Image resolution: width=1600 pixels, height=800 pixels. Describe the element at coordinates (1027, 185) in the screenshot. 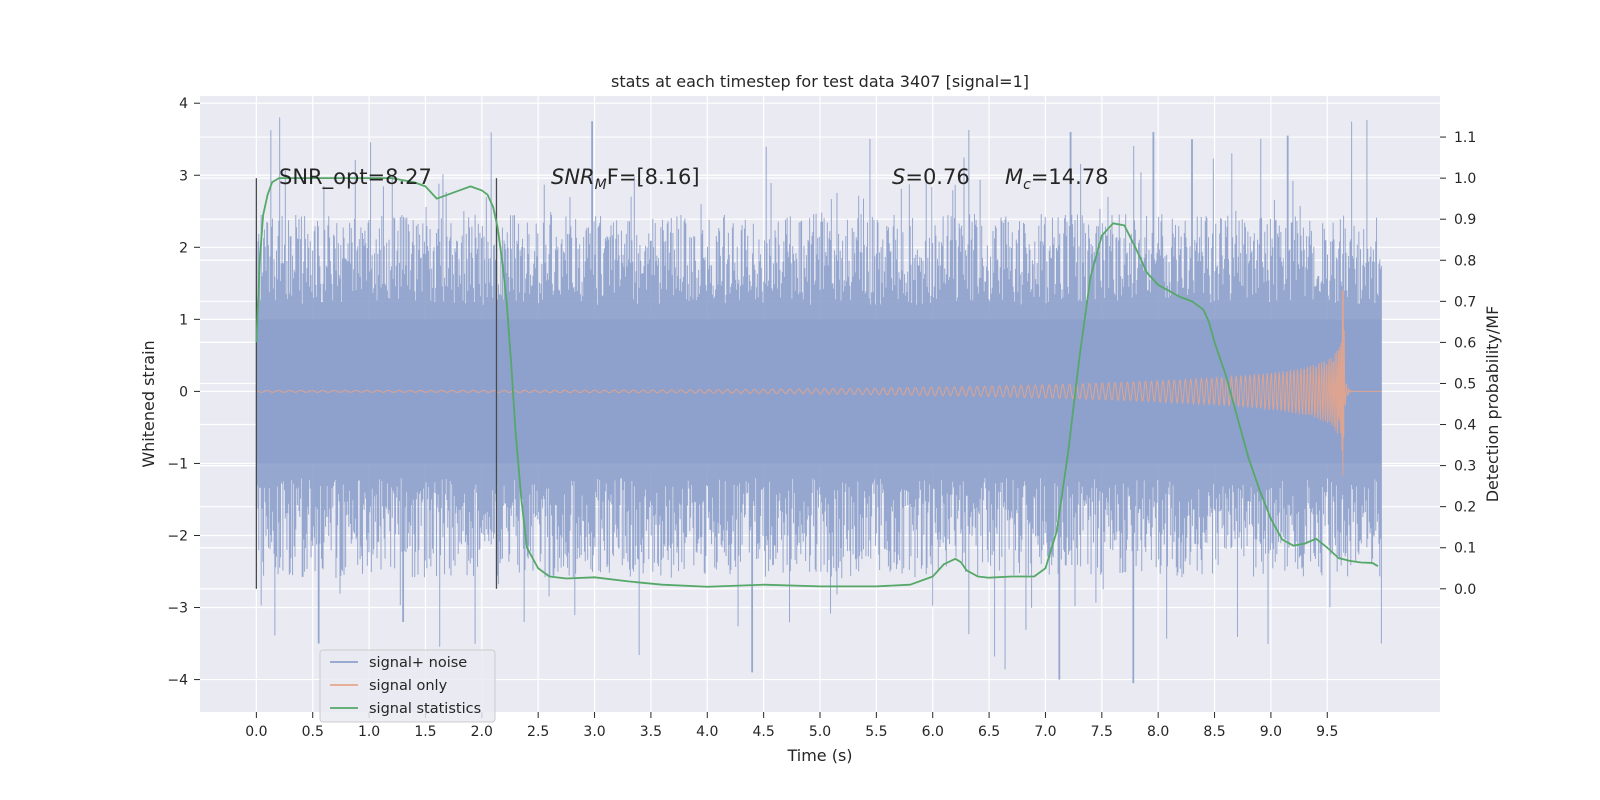

I see `annotation-mc-sub: c` at that location.